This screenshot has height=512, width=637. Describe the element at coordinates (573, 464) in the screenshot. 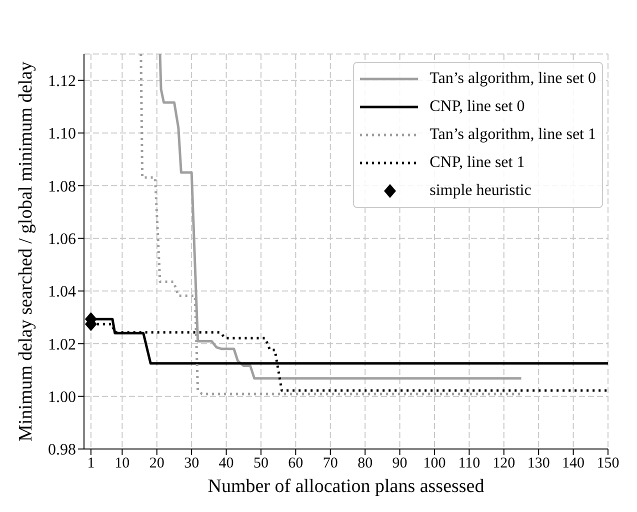

I see `x-tick-label: 140` at that location.